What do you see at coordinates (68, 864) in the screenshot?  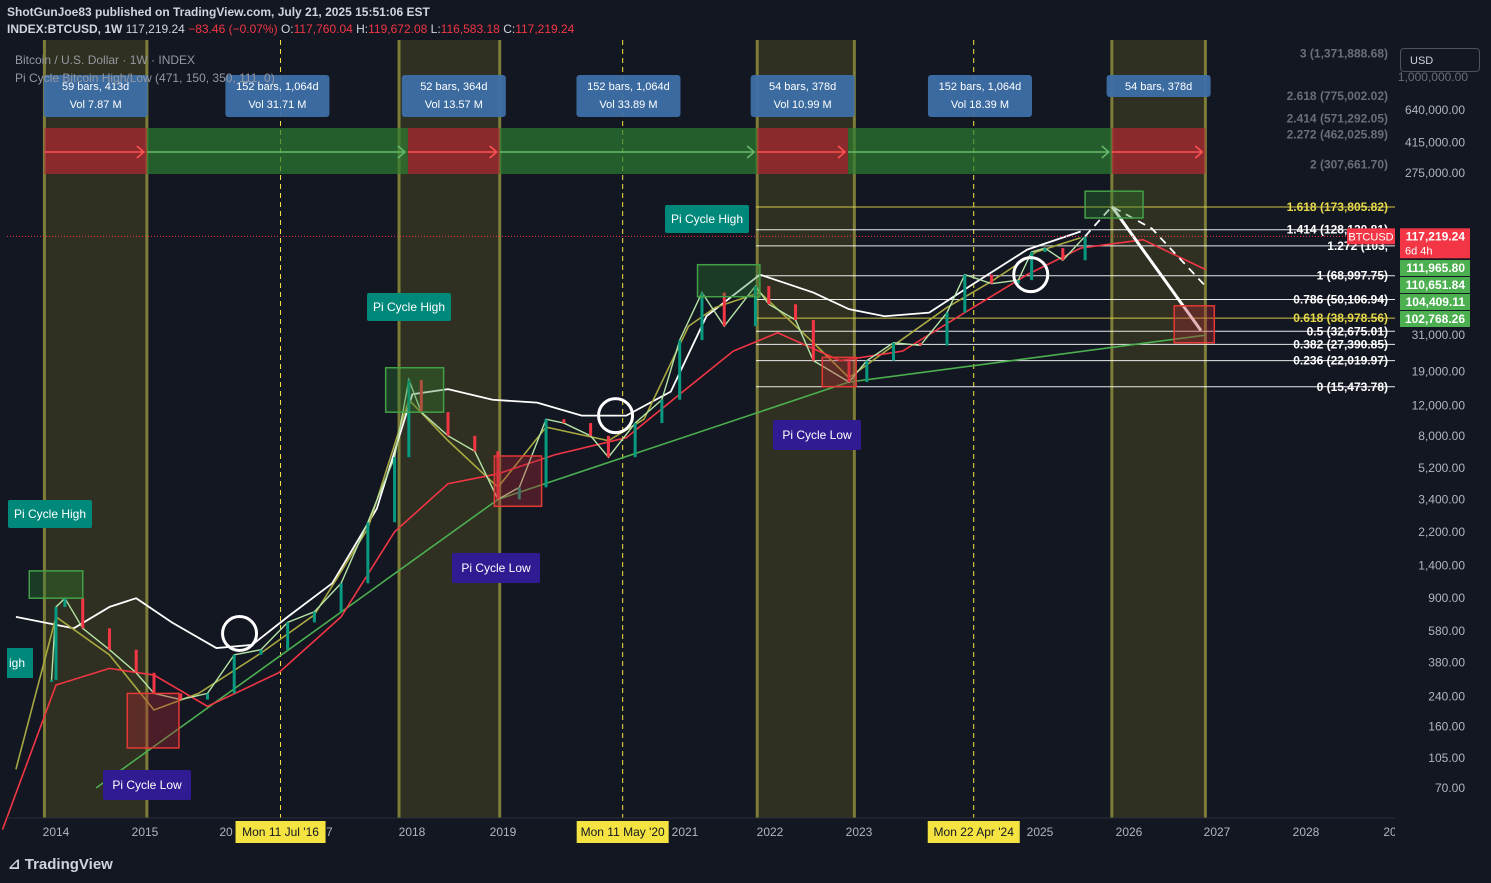 I see `tradingview-logo-text: TradingView` at bounding box center [68, 864].